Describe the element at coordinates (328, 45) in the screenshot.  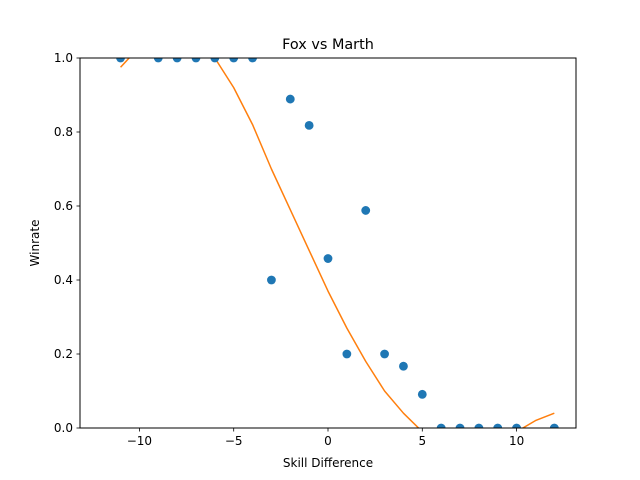
I see `chart-title: Fox vs Marth` at that location.